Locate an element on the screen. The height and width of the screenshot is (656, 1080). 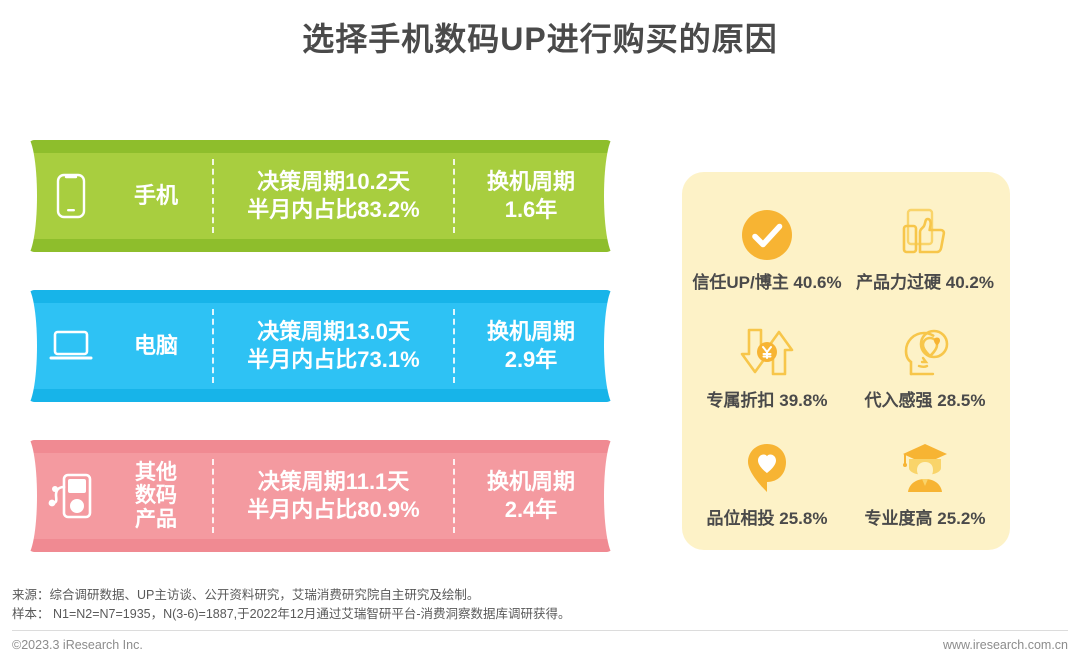
heart-pin-icon is located at coordinates (767, 466).